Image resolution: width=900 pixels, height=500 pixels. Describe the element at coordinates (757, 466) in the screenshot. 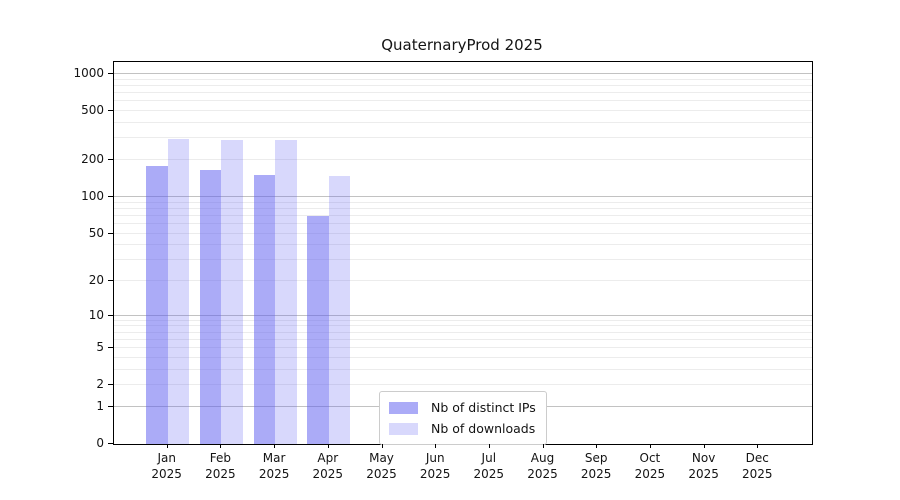

I see `x-tick-label-dec: Dec 2025` at that location.